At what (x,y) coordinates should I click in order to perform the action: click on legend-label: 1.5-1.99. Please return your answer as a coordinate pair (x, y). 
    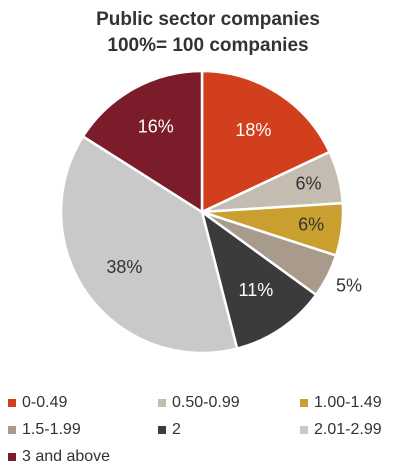
    Looking at the image, I should click on (51, 429).